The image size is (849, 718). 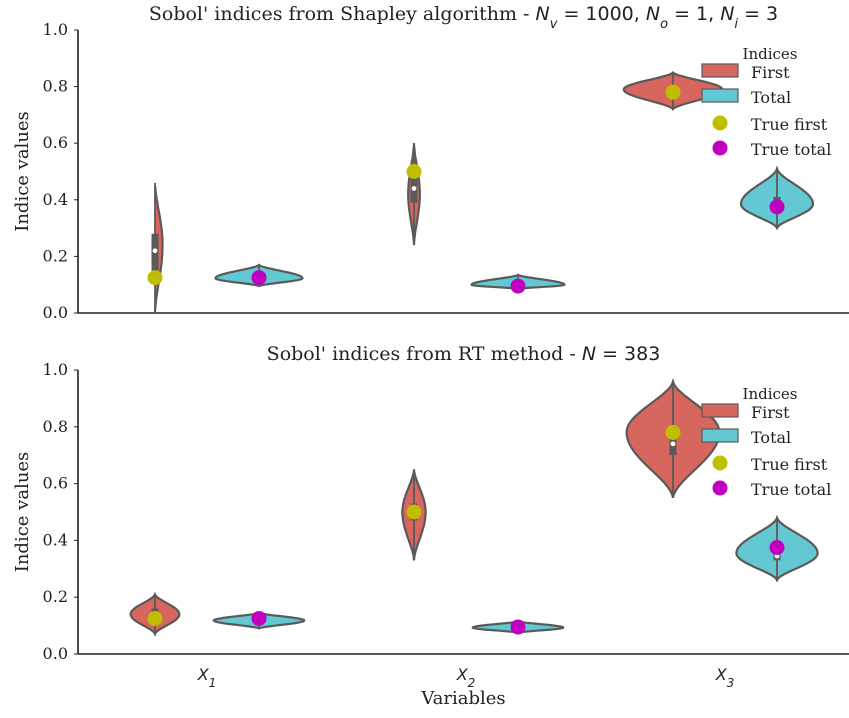 I want to click on x-tick-label: X3, so click(x=725, y=677).